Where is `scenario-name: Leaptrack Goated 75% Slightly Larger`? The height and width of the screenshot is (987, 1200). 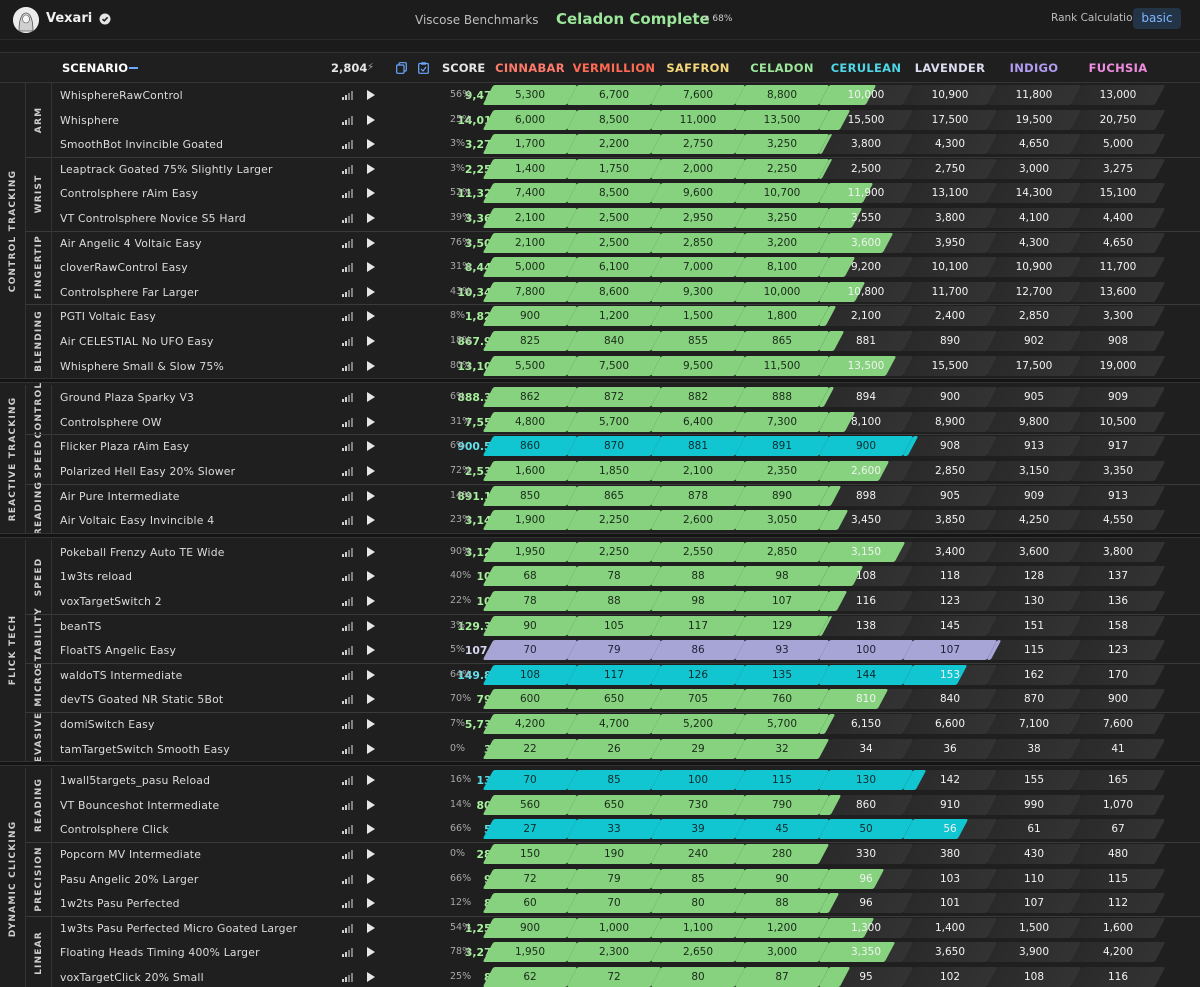 scenario-name: Leaptrack Goated 75% Slightly Larger is located at coordinates (166, 169).